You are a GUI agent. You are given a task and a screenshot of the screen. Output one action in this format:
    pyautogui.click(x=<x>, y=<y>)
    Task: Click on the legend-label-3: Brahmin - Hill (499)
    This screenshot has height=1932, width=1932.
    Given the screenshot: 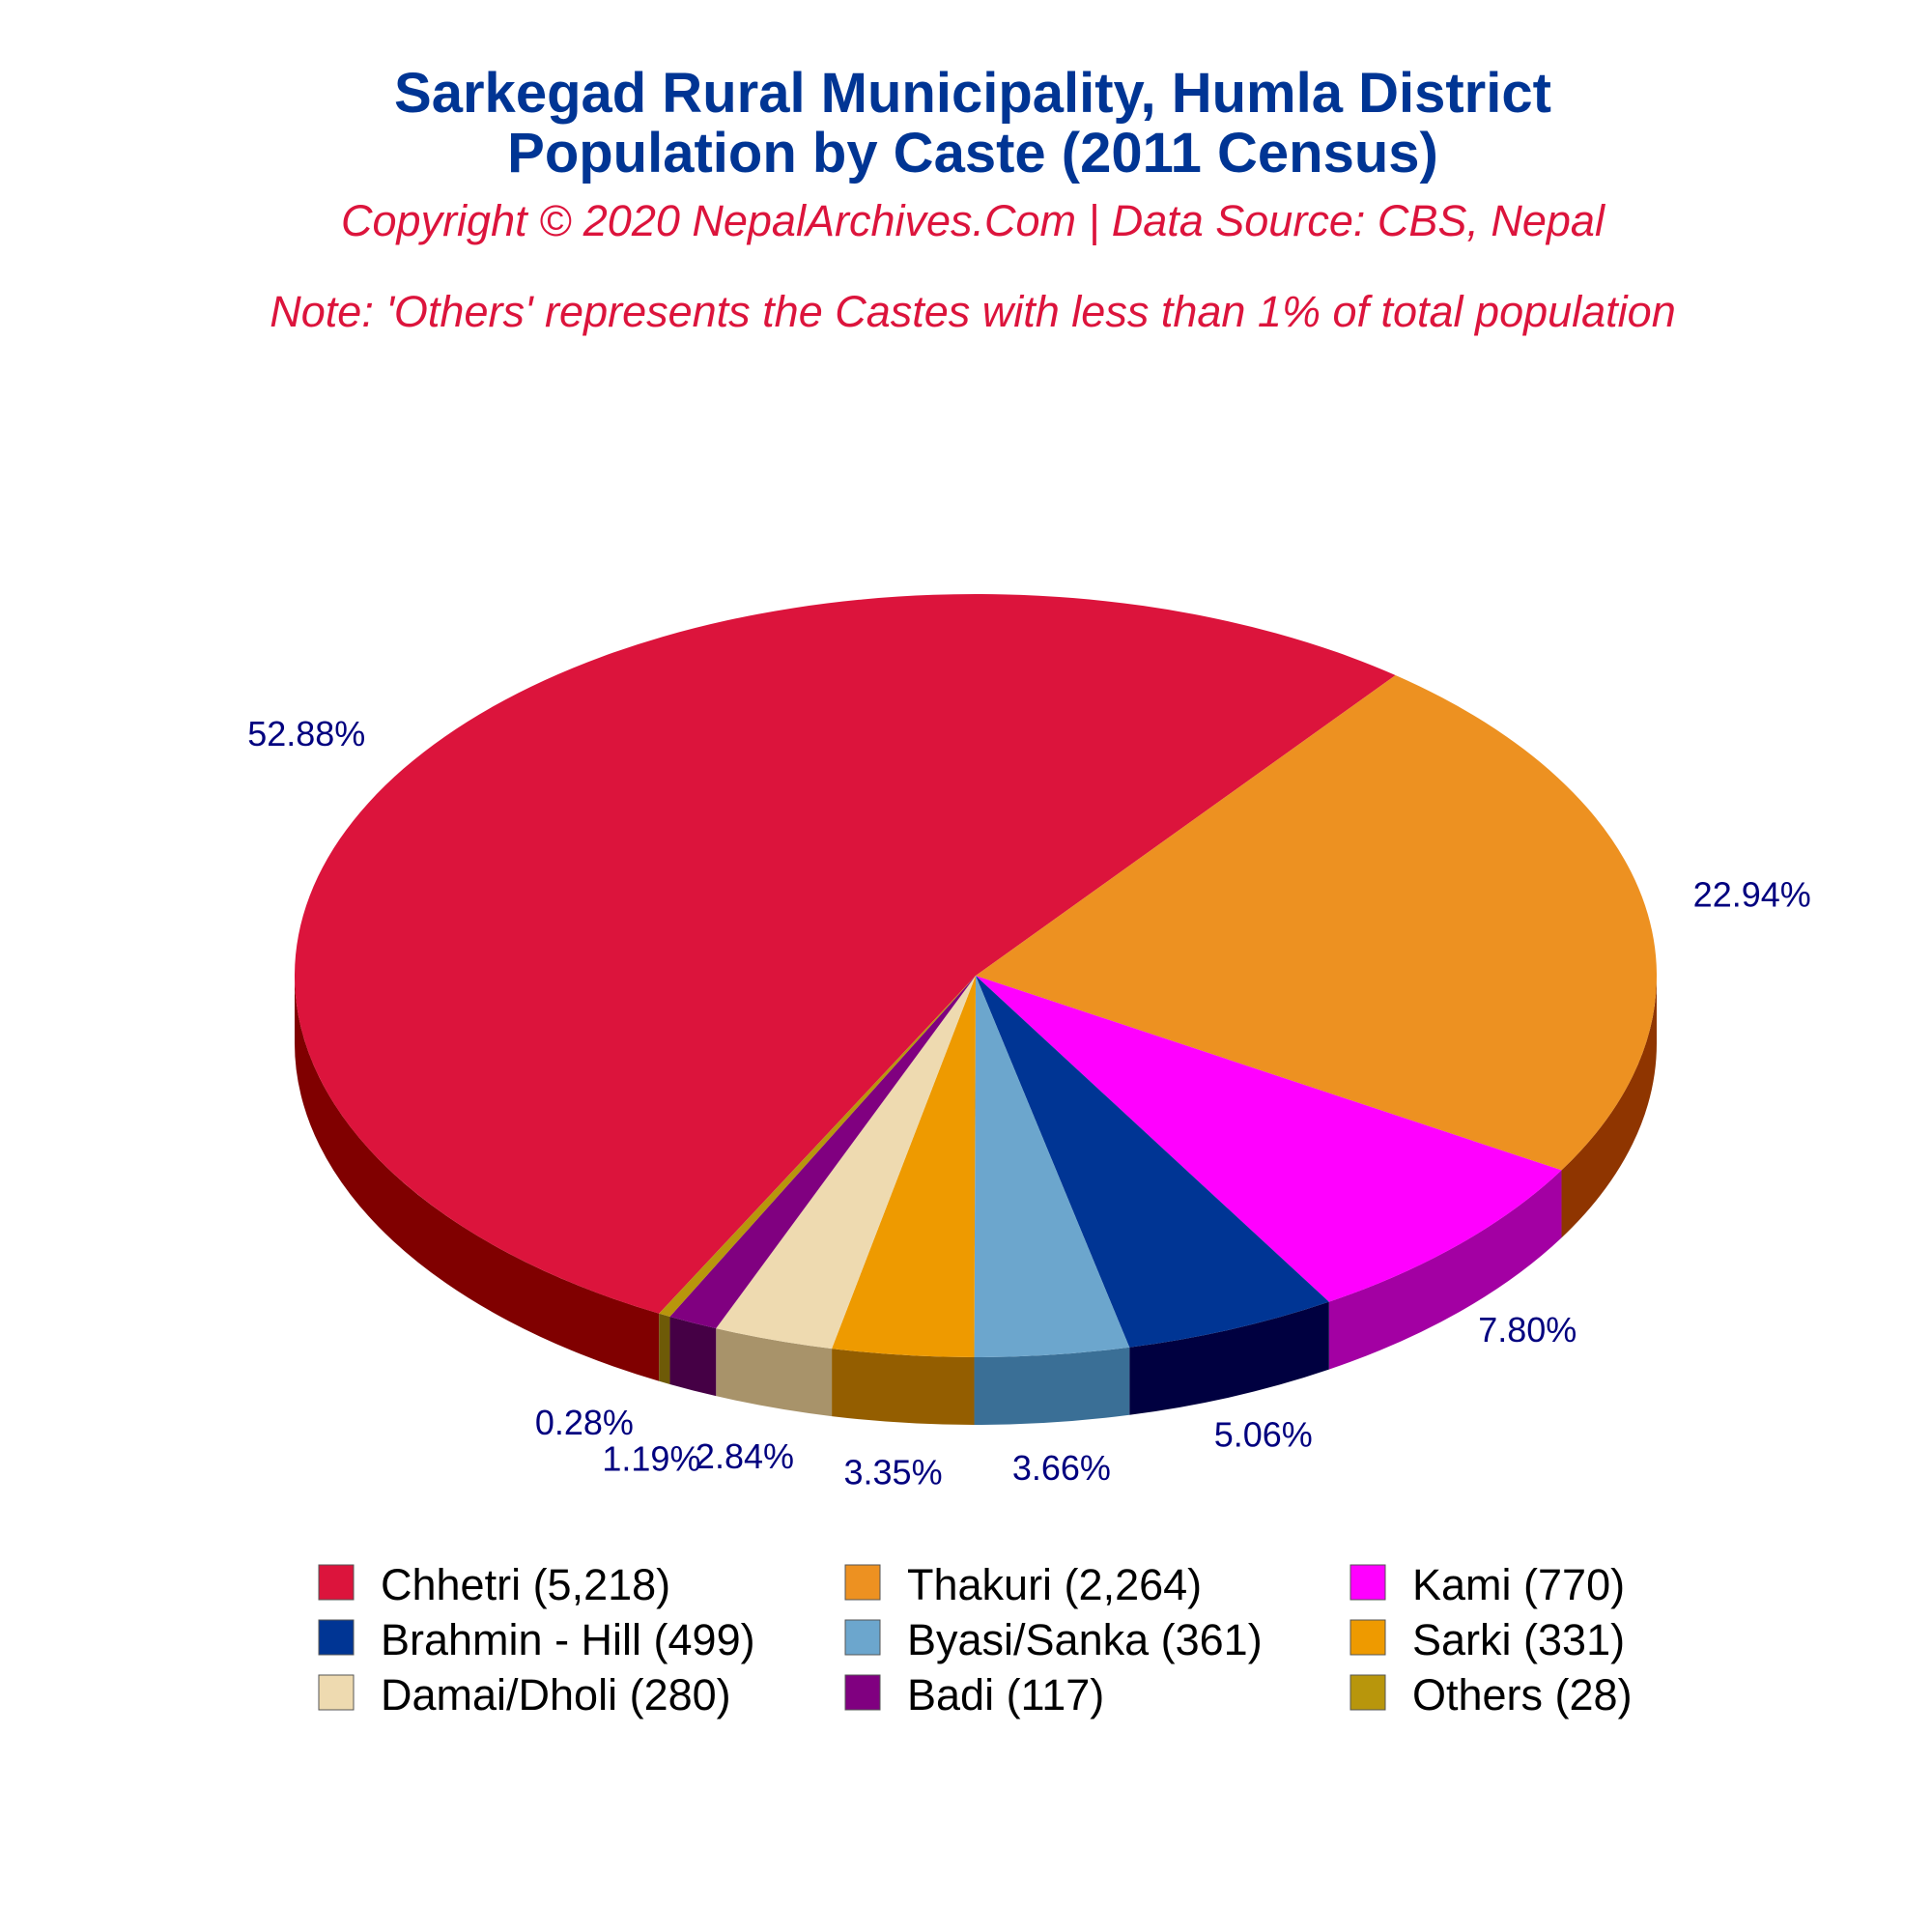 What is the action you would take?
    pyautogui.click(x=568, y=1639)
    